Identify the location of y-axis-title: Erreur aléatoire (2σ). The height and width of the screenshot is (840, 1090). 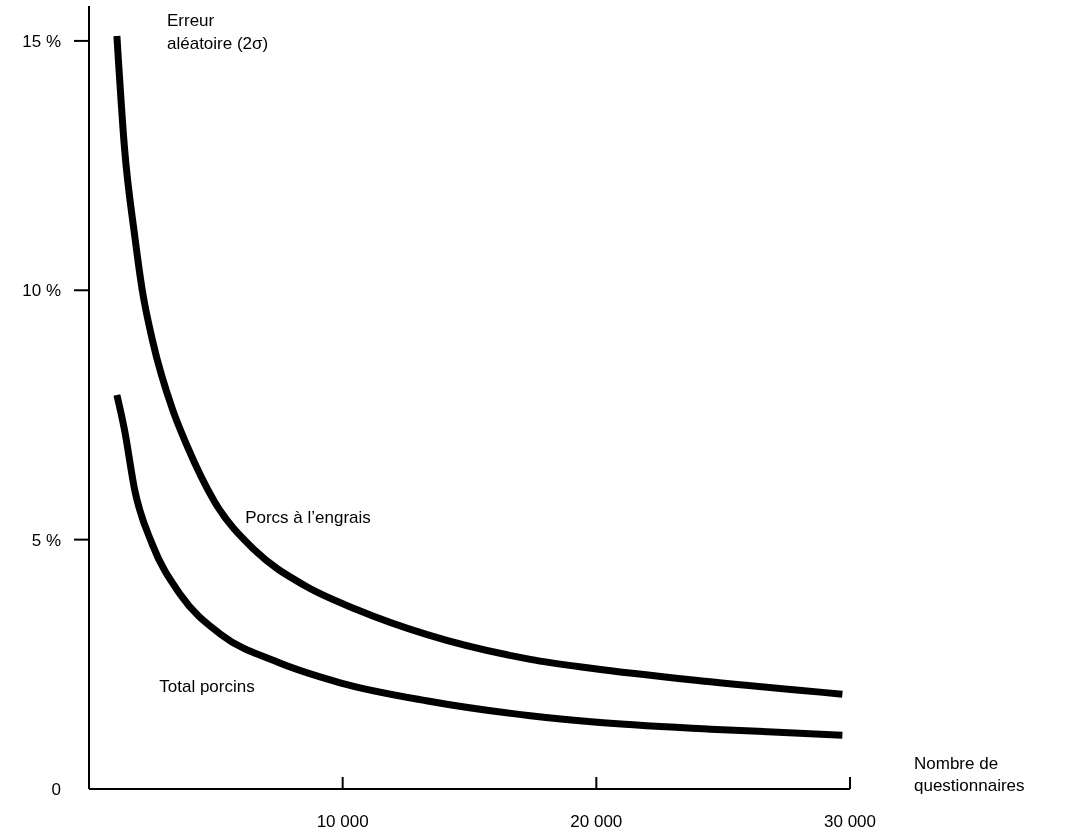
(218, 32).